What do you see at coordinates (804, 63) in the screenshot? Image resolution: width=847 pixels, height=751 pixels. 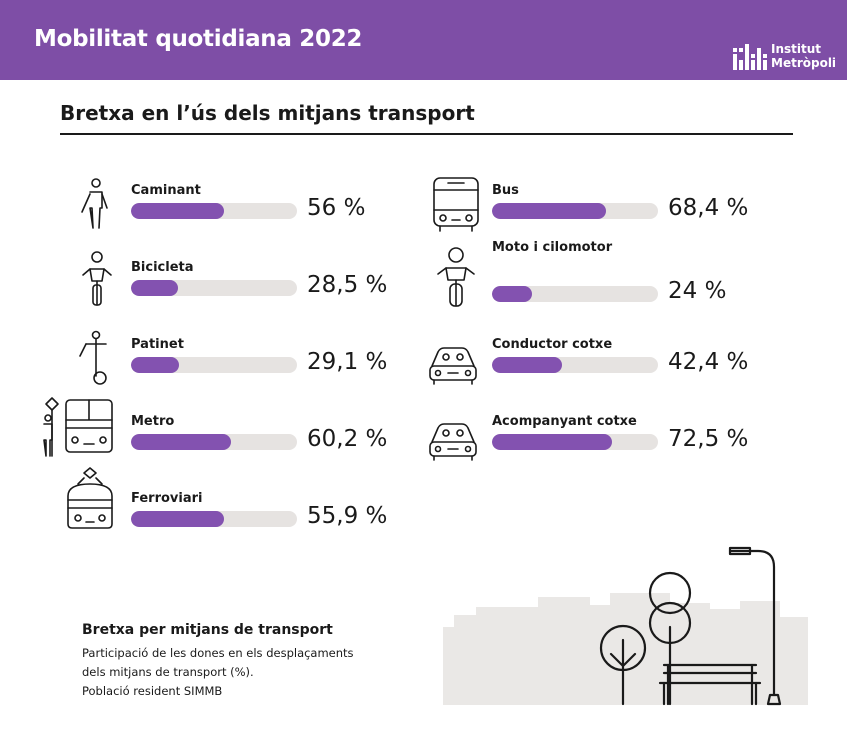 I see `logo-line-2: Metròpoli` at bounding box center [804, 63].